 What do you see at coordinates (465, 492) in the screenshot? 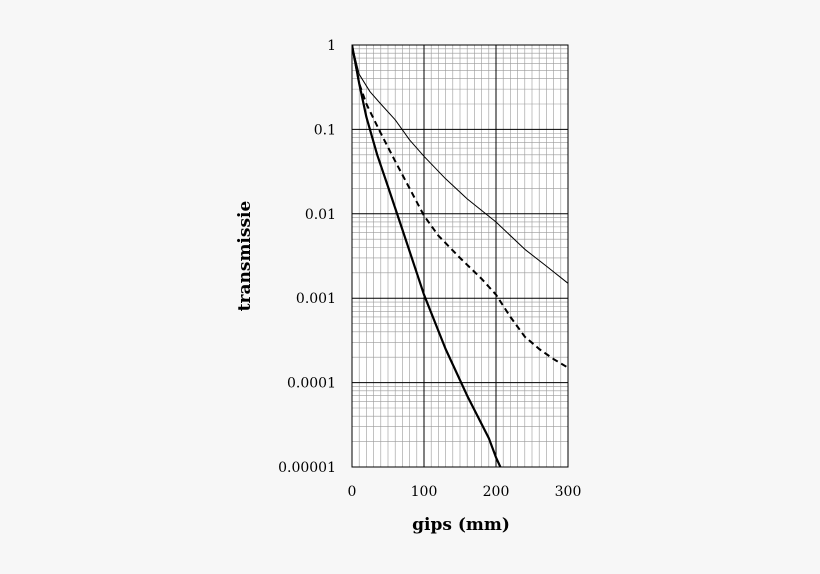
I see `x-tick-labels: 0 100 200 300` at bounding box center [465, 492].